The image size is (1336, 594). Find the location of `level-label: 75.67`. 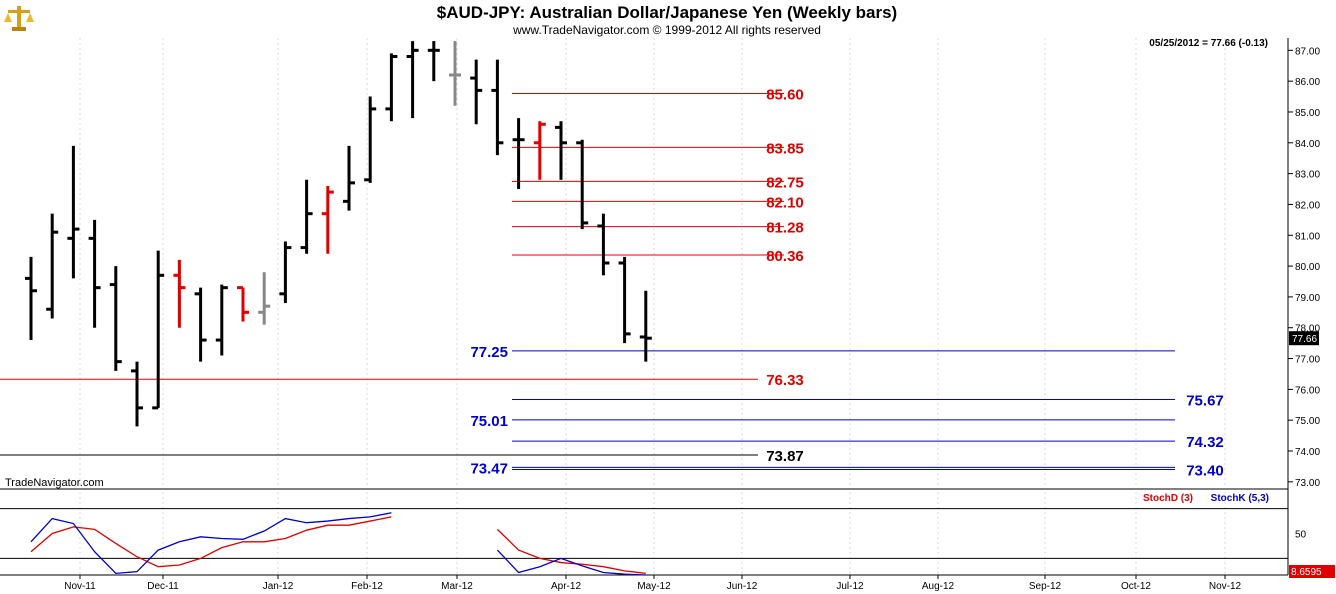

level-label: 75.67 is located at coordinates (1205, 401).